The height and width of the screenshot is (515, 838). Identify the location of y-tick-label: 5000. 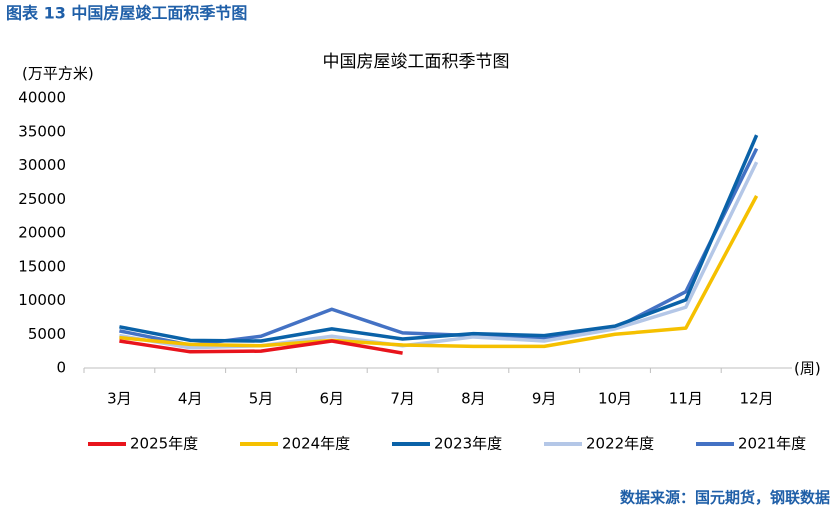
(47, 334).